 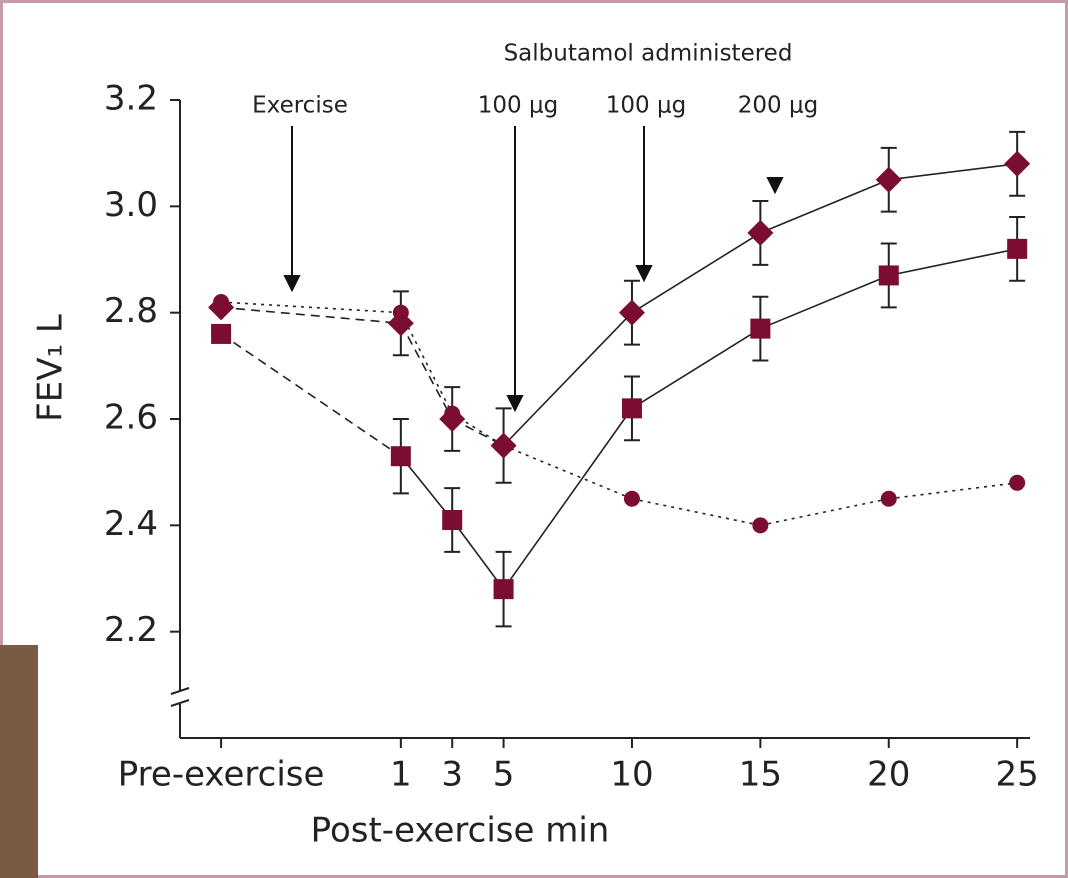 What do you see at coordinates (221, 775) in the screenshot?
I see `x-tick-label: Pre-exercise` at bounding box center [221, 775].